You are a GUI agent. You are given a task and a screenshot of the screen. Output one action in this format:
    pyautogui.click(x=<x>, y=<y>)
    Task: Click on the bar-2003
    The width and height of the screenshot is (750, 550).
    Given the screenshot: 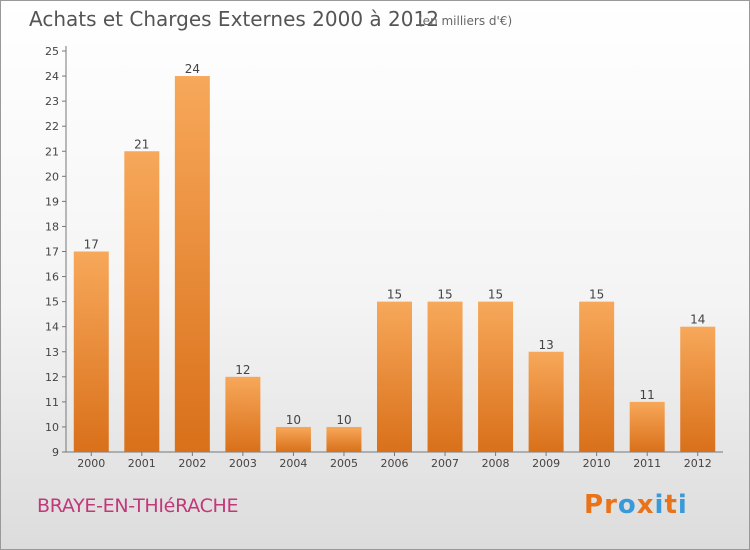 What is the action you would take?
    pyautogui.click(x=243, y=414)
    